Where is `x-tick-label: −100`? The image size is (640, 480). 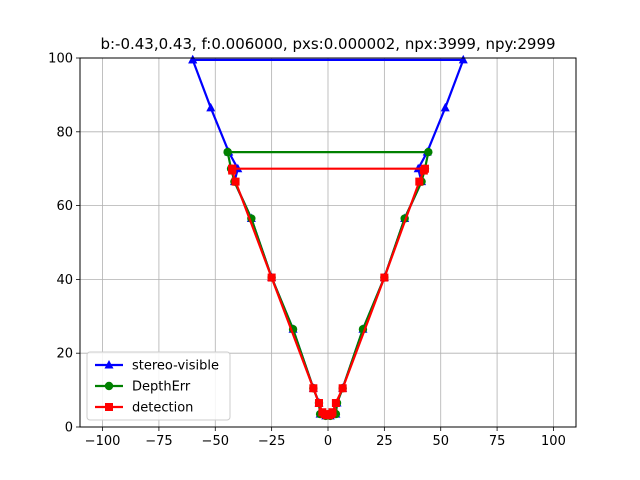
x-tick-label: −100 is located at coordinates (103, 441).